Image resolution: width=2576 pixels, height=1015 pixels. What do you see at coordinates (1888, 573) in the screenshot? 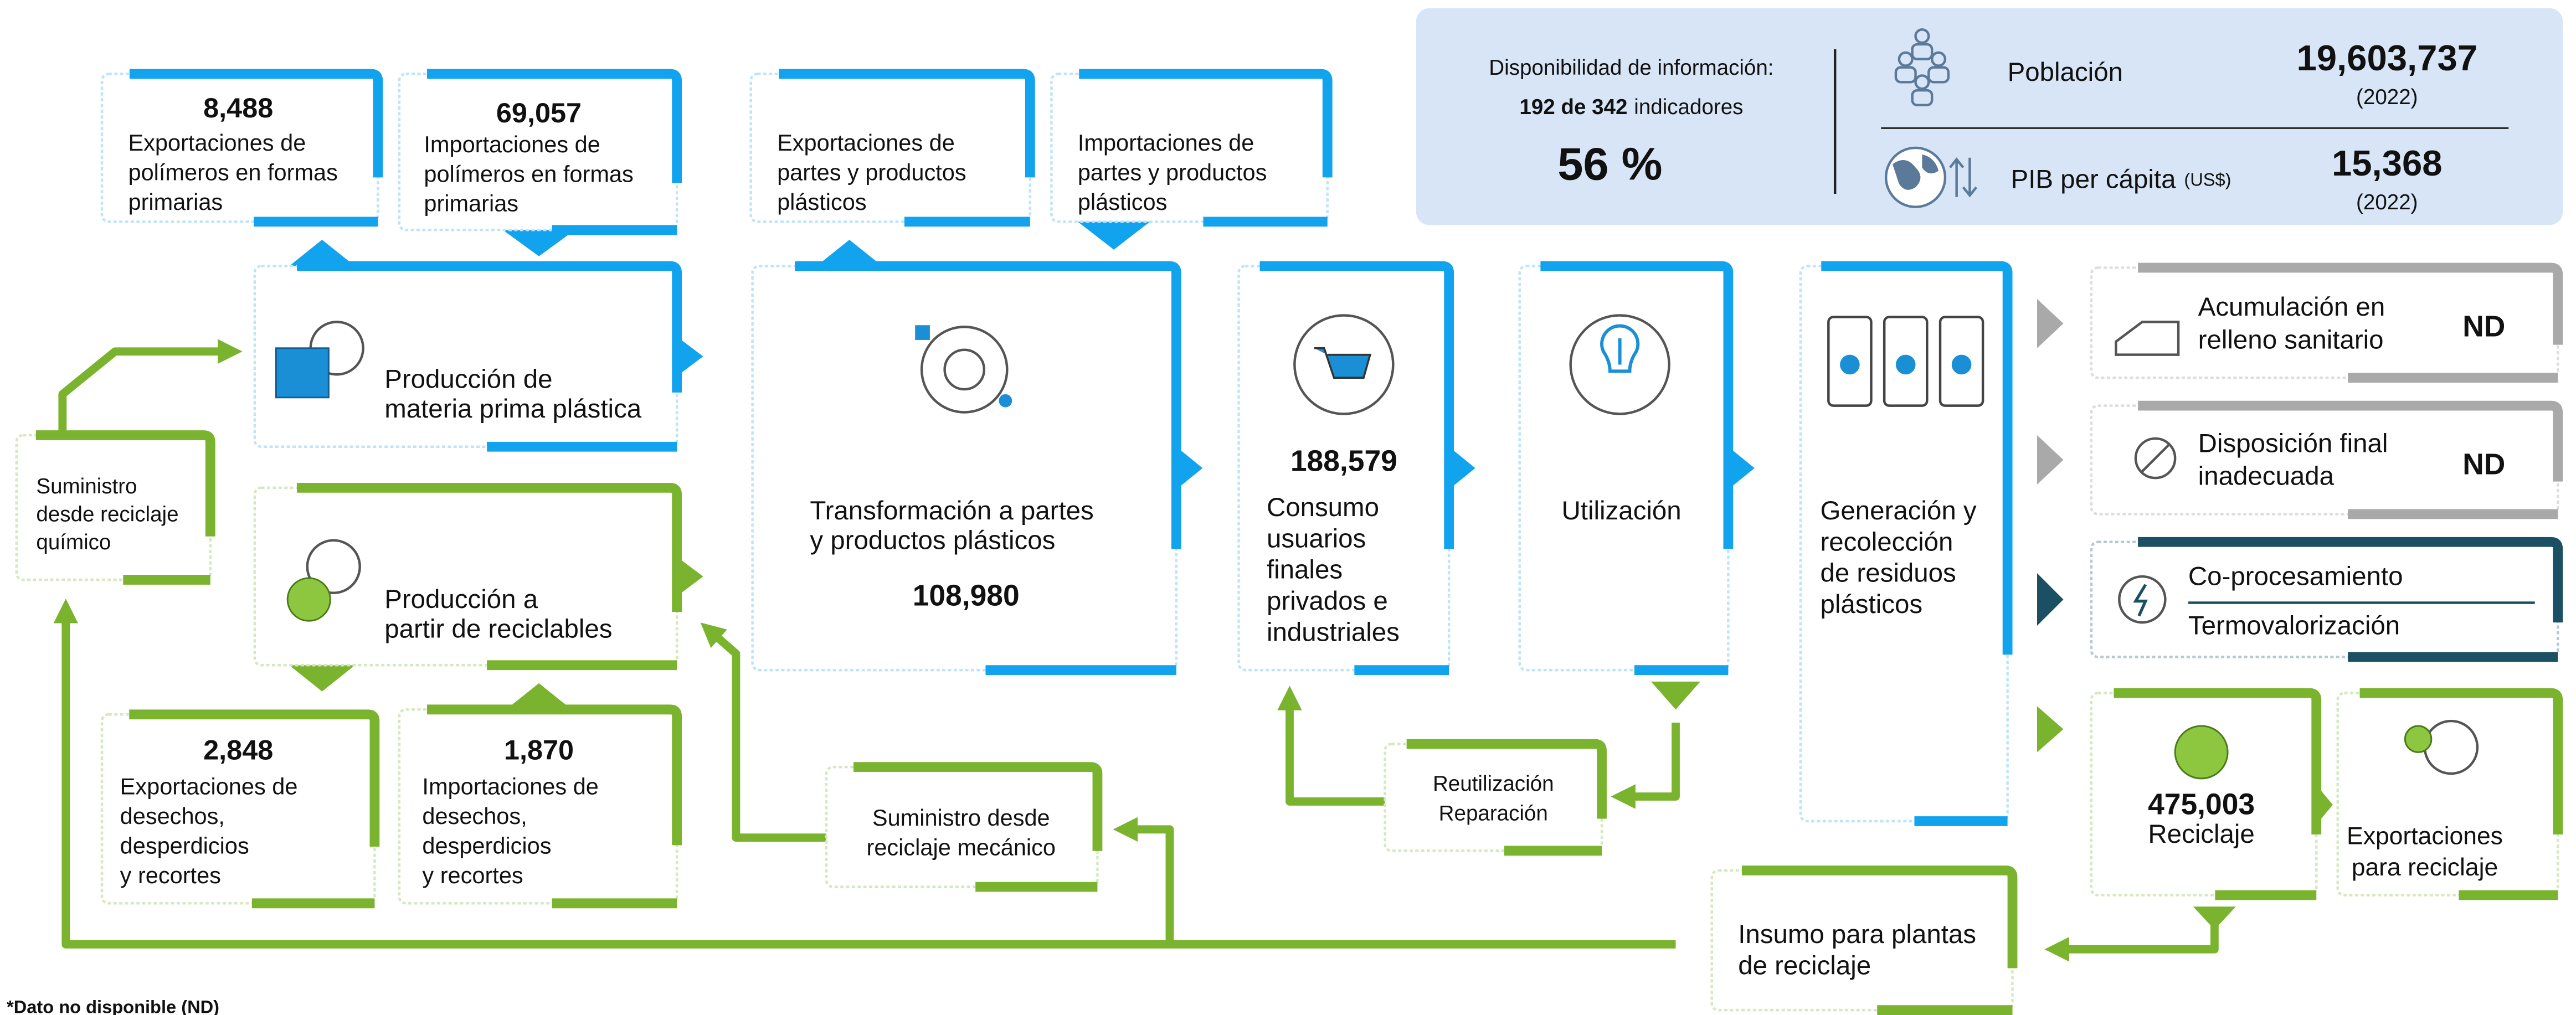
I see `box-text: de residuos` at bounding box center [1888, 573].